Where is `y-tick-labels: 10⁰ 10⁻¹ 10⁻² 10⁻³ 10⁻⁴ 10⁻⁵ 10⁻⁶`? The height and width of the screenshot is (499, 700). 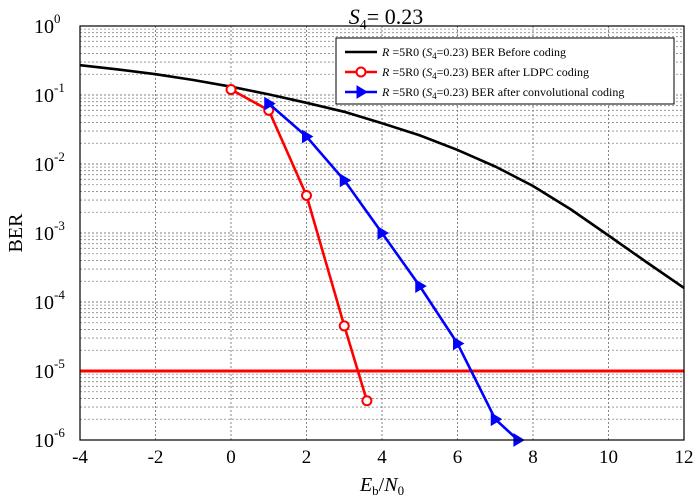 y-tick-labels: 10⁰ 10⁻¹ 10⁻² 10⁻³ 10⁻⁴ 10⁻⁵ 10⁻⁶ is located at coordinates (49, 231).